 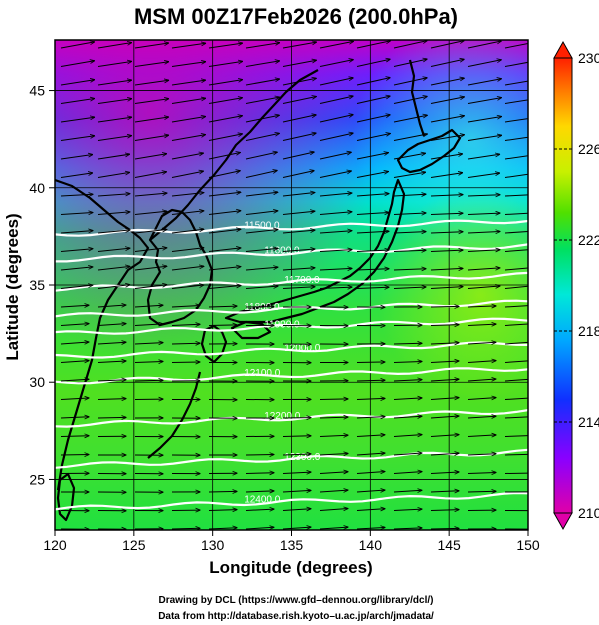 What do you see at coordinates (37, 188) in the screenshot?
I see `y-tick-label: 40` at bounding box center [37, 188].